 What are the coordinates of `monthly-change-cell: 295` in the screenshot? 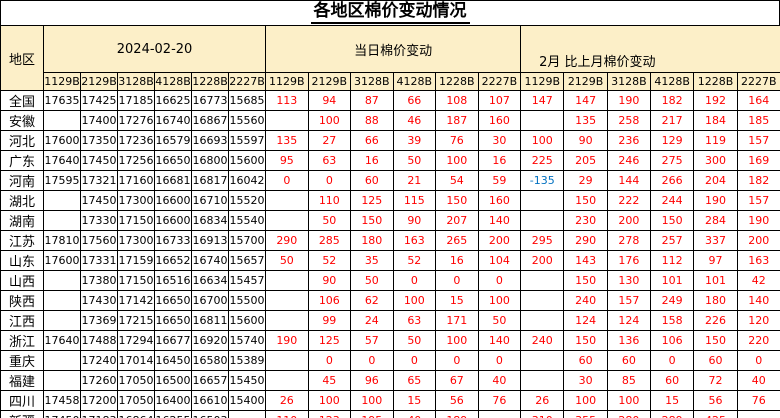 It's located at (542, 240).